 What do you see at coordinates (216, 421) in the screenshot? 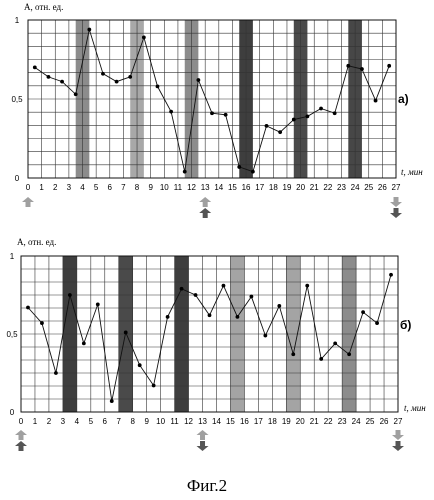
I see `x-tick-label: 14` at bounding box center [216, 421].